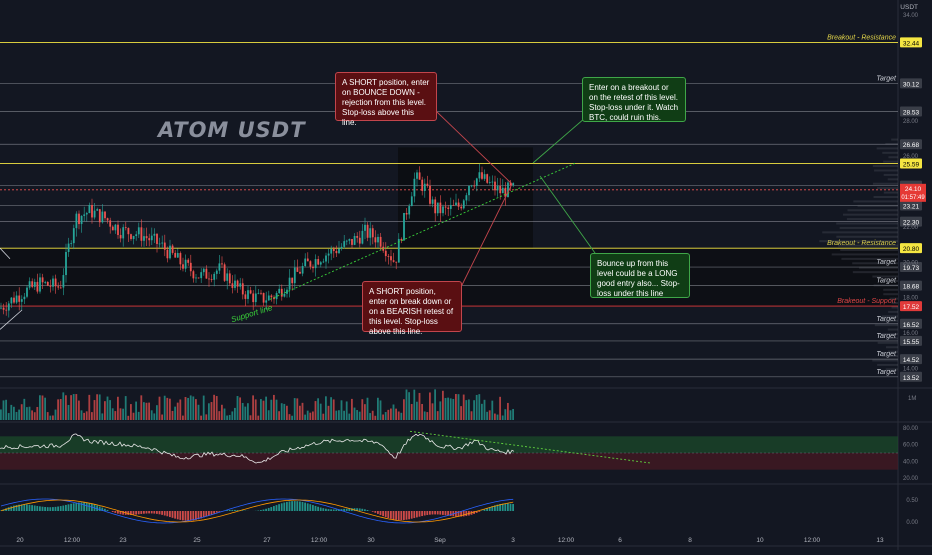 The width and height of the screenshot is (932, 555). I want to click on price-tick: 20.00, so click(911, 263).